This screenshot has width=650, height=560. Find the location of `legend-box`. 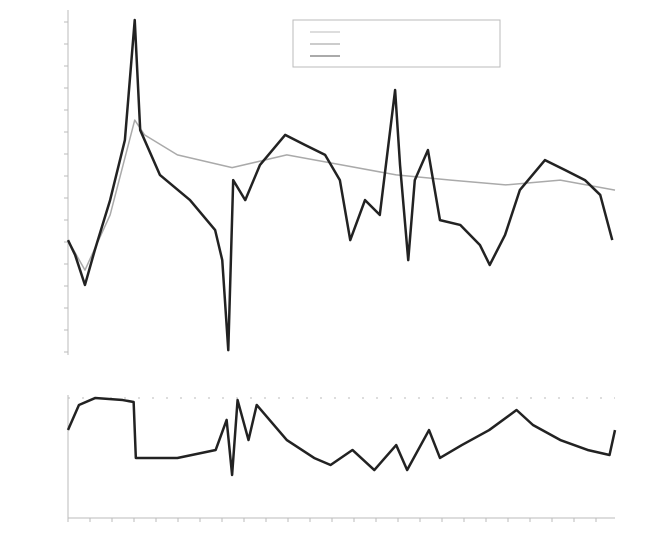

legend-box is located at coordinates (396, 43).